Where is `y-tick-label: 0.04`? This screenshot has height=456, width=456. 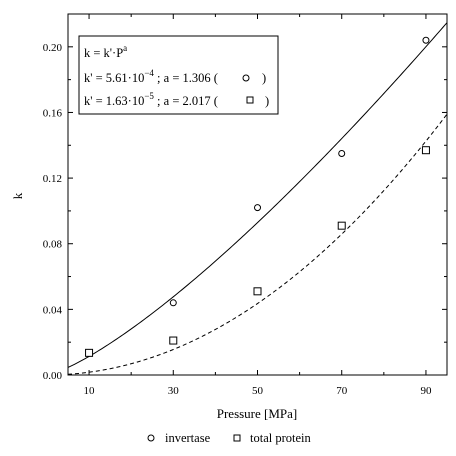
y-tick-label: 0.04 is located at coordinates (53, 310).